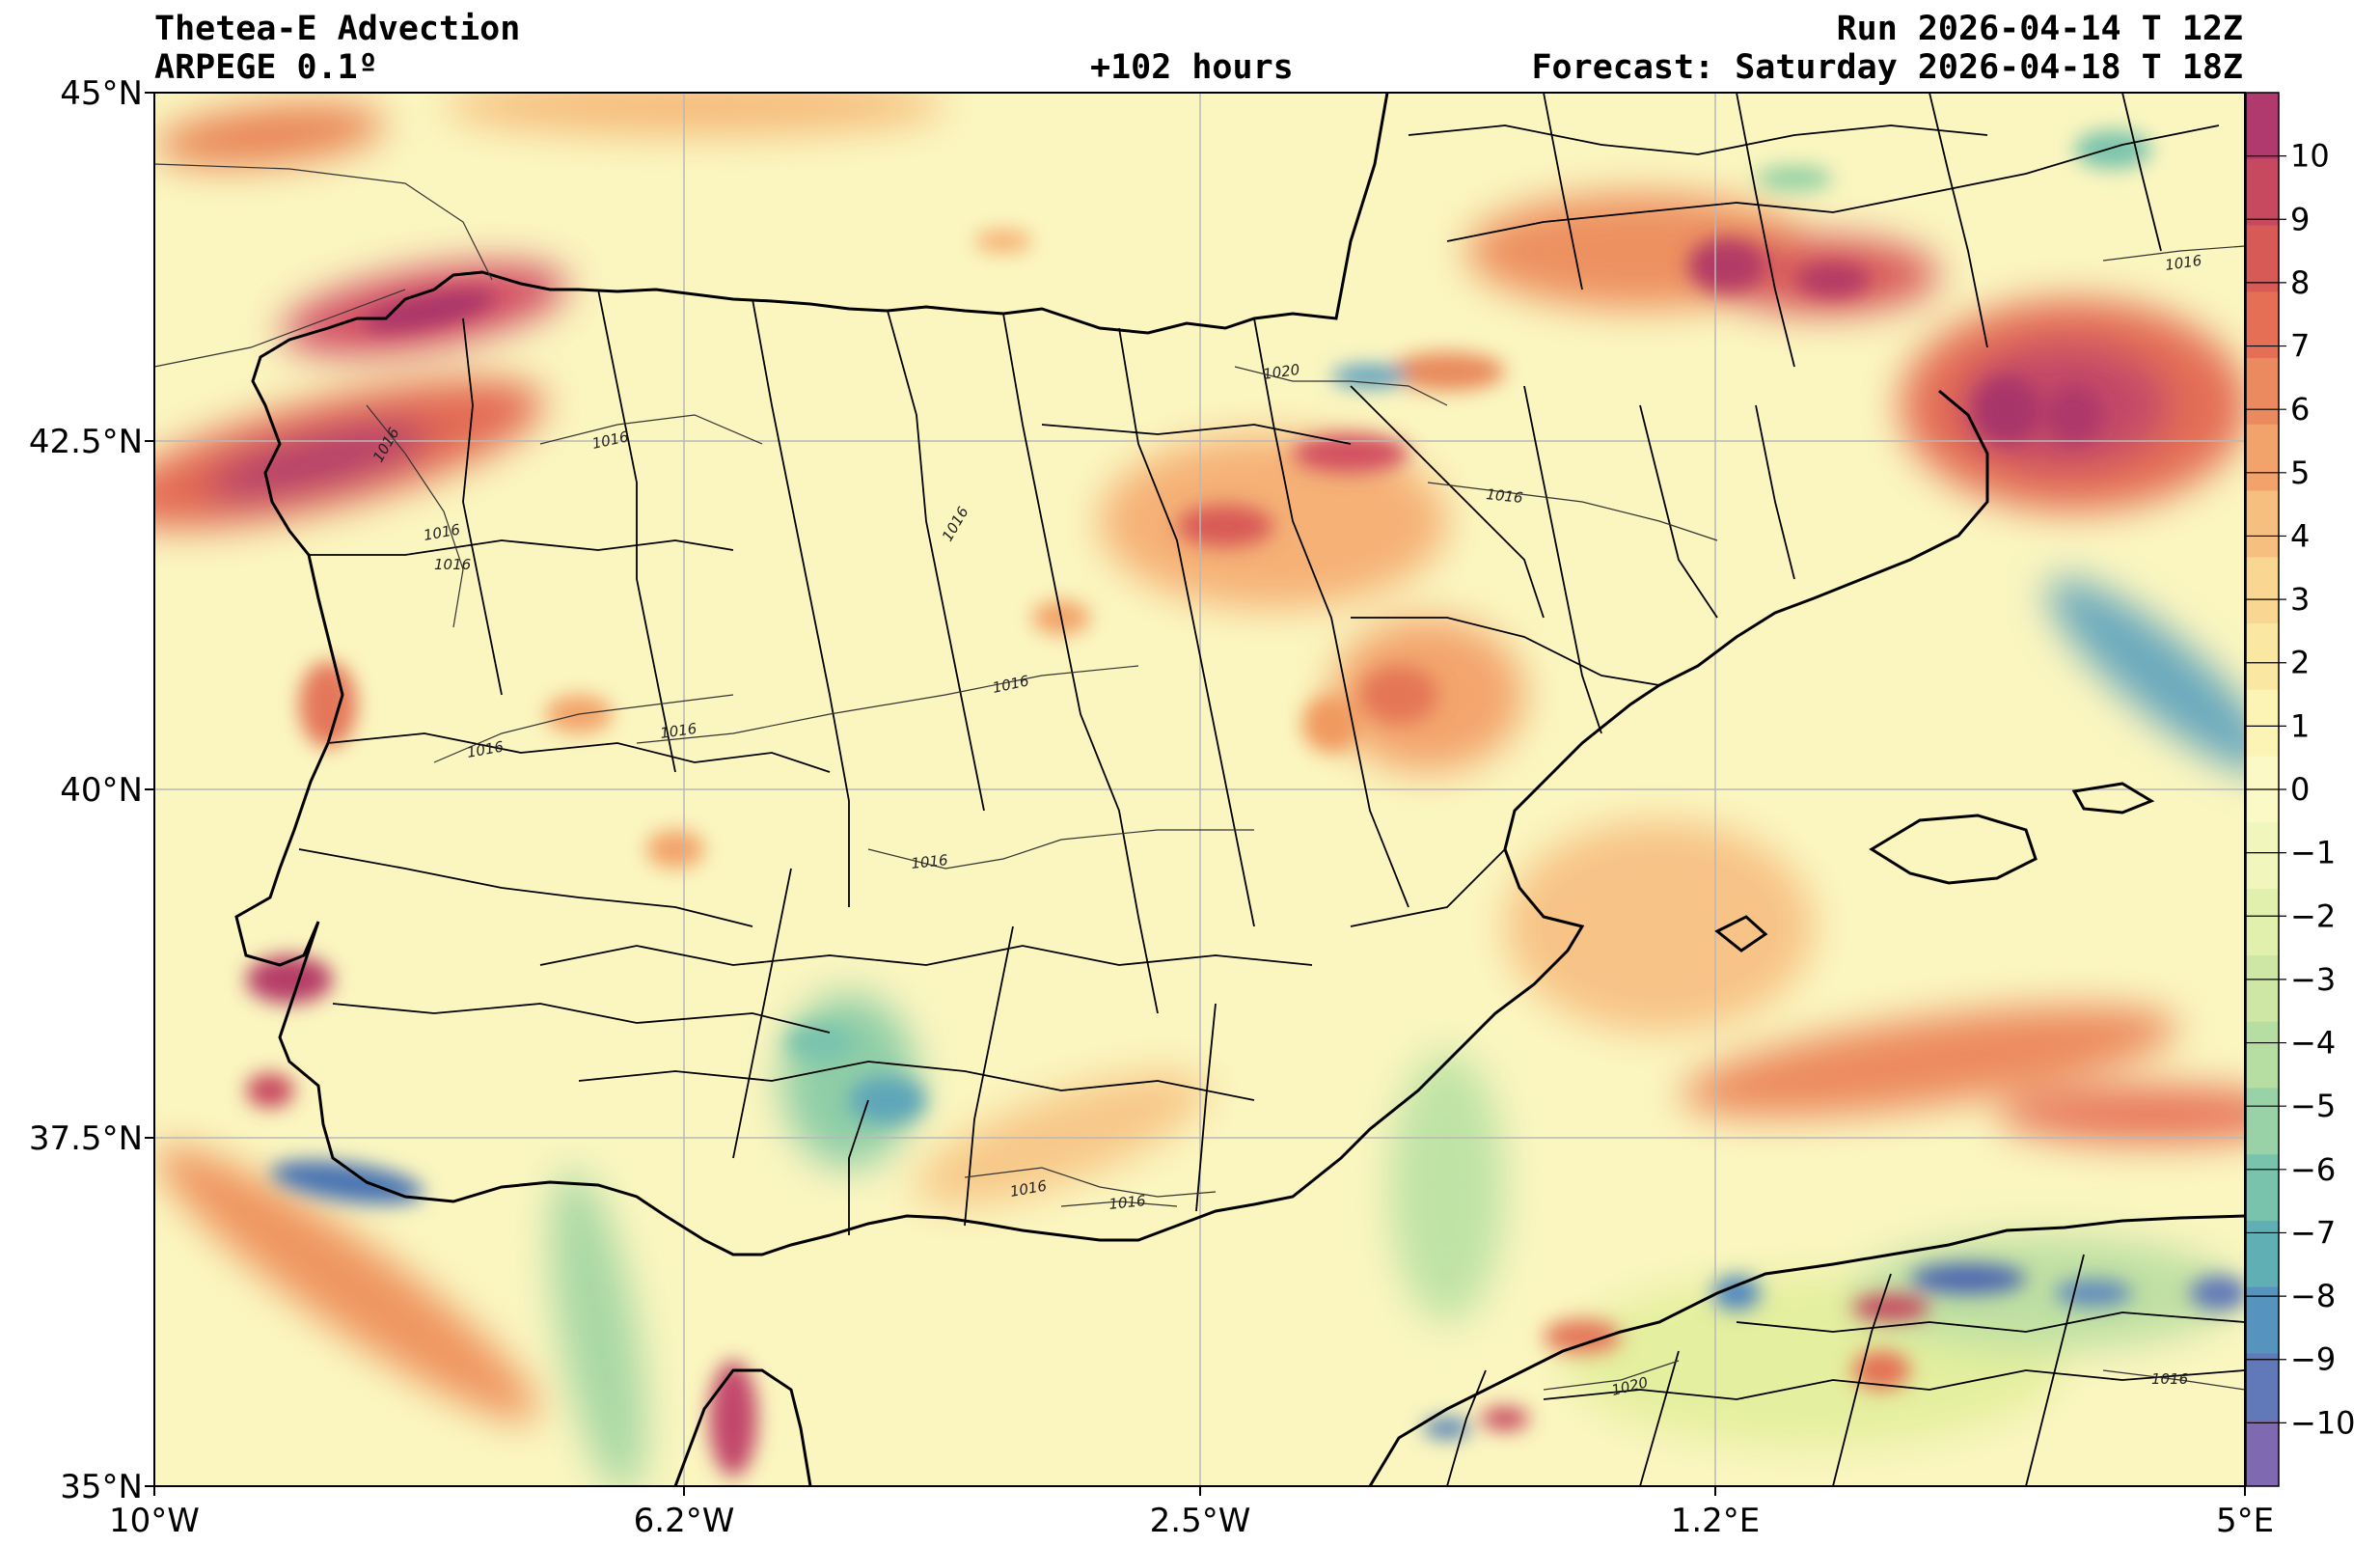 This screenshot has width=2380, height=1546. What do you see at coordinates (1386, 94) in the screenshot?
I see `france-coast` at bounding box center [1386, 94].